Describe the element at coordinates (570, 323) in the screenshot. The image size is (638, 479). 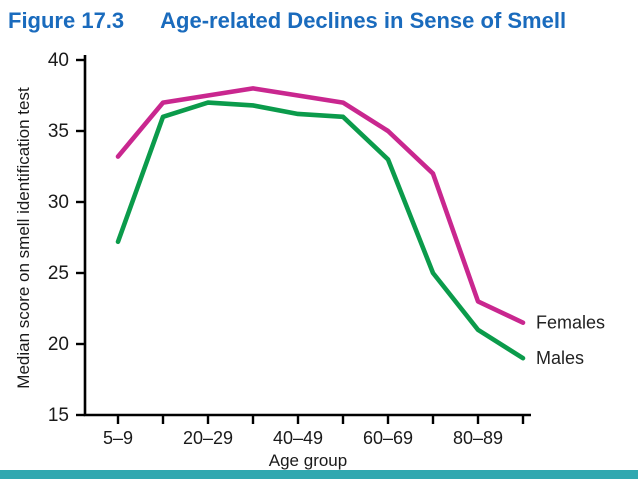
I see `legend-label-females: Females` at that location.